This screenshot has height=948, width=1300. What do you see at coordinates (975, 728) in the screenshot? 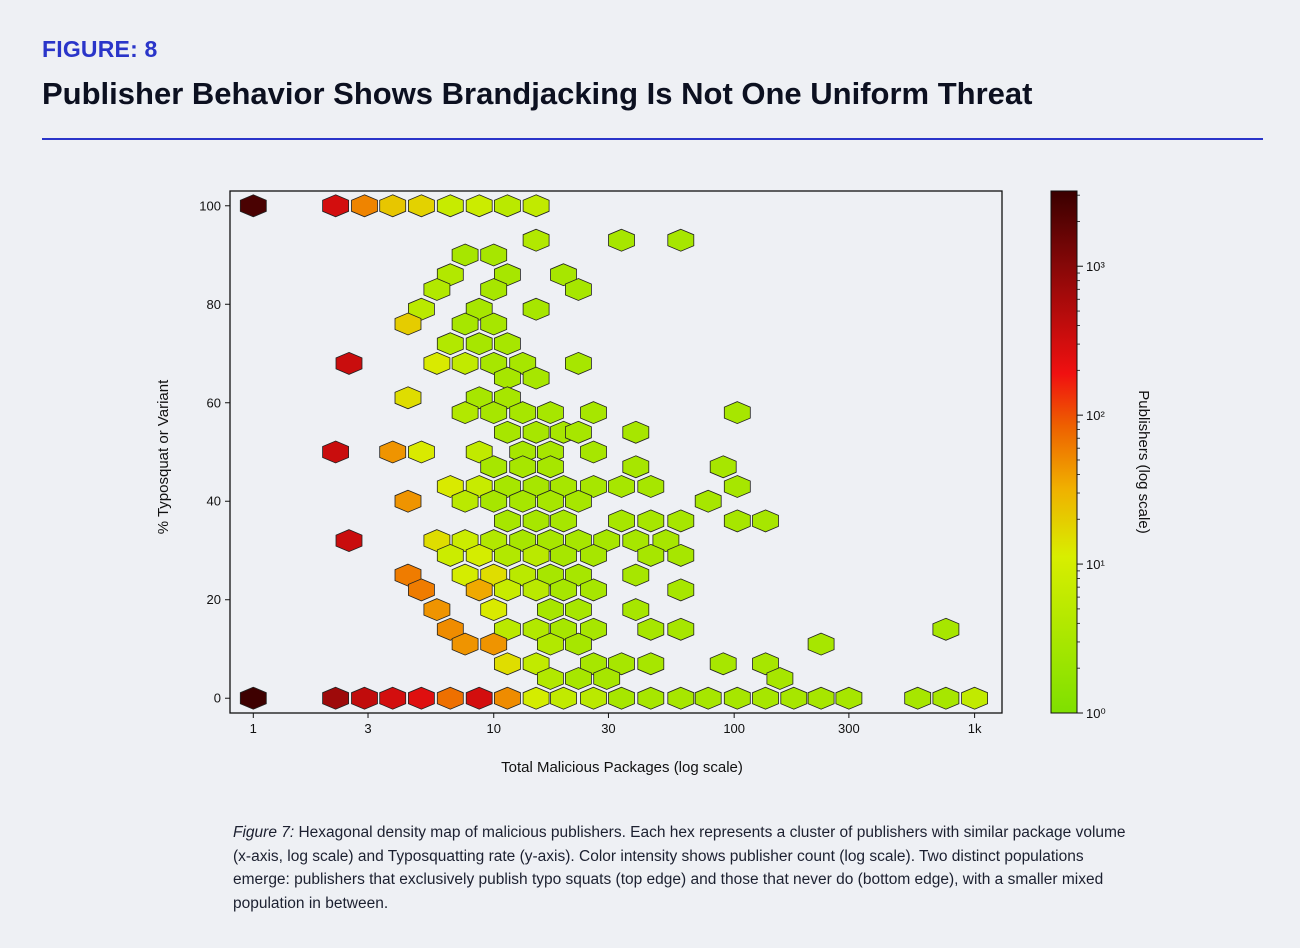
I see `x-tick-label: 1k` at bounding box center [975, 728].